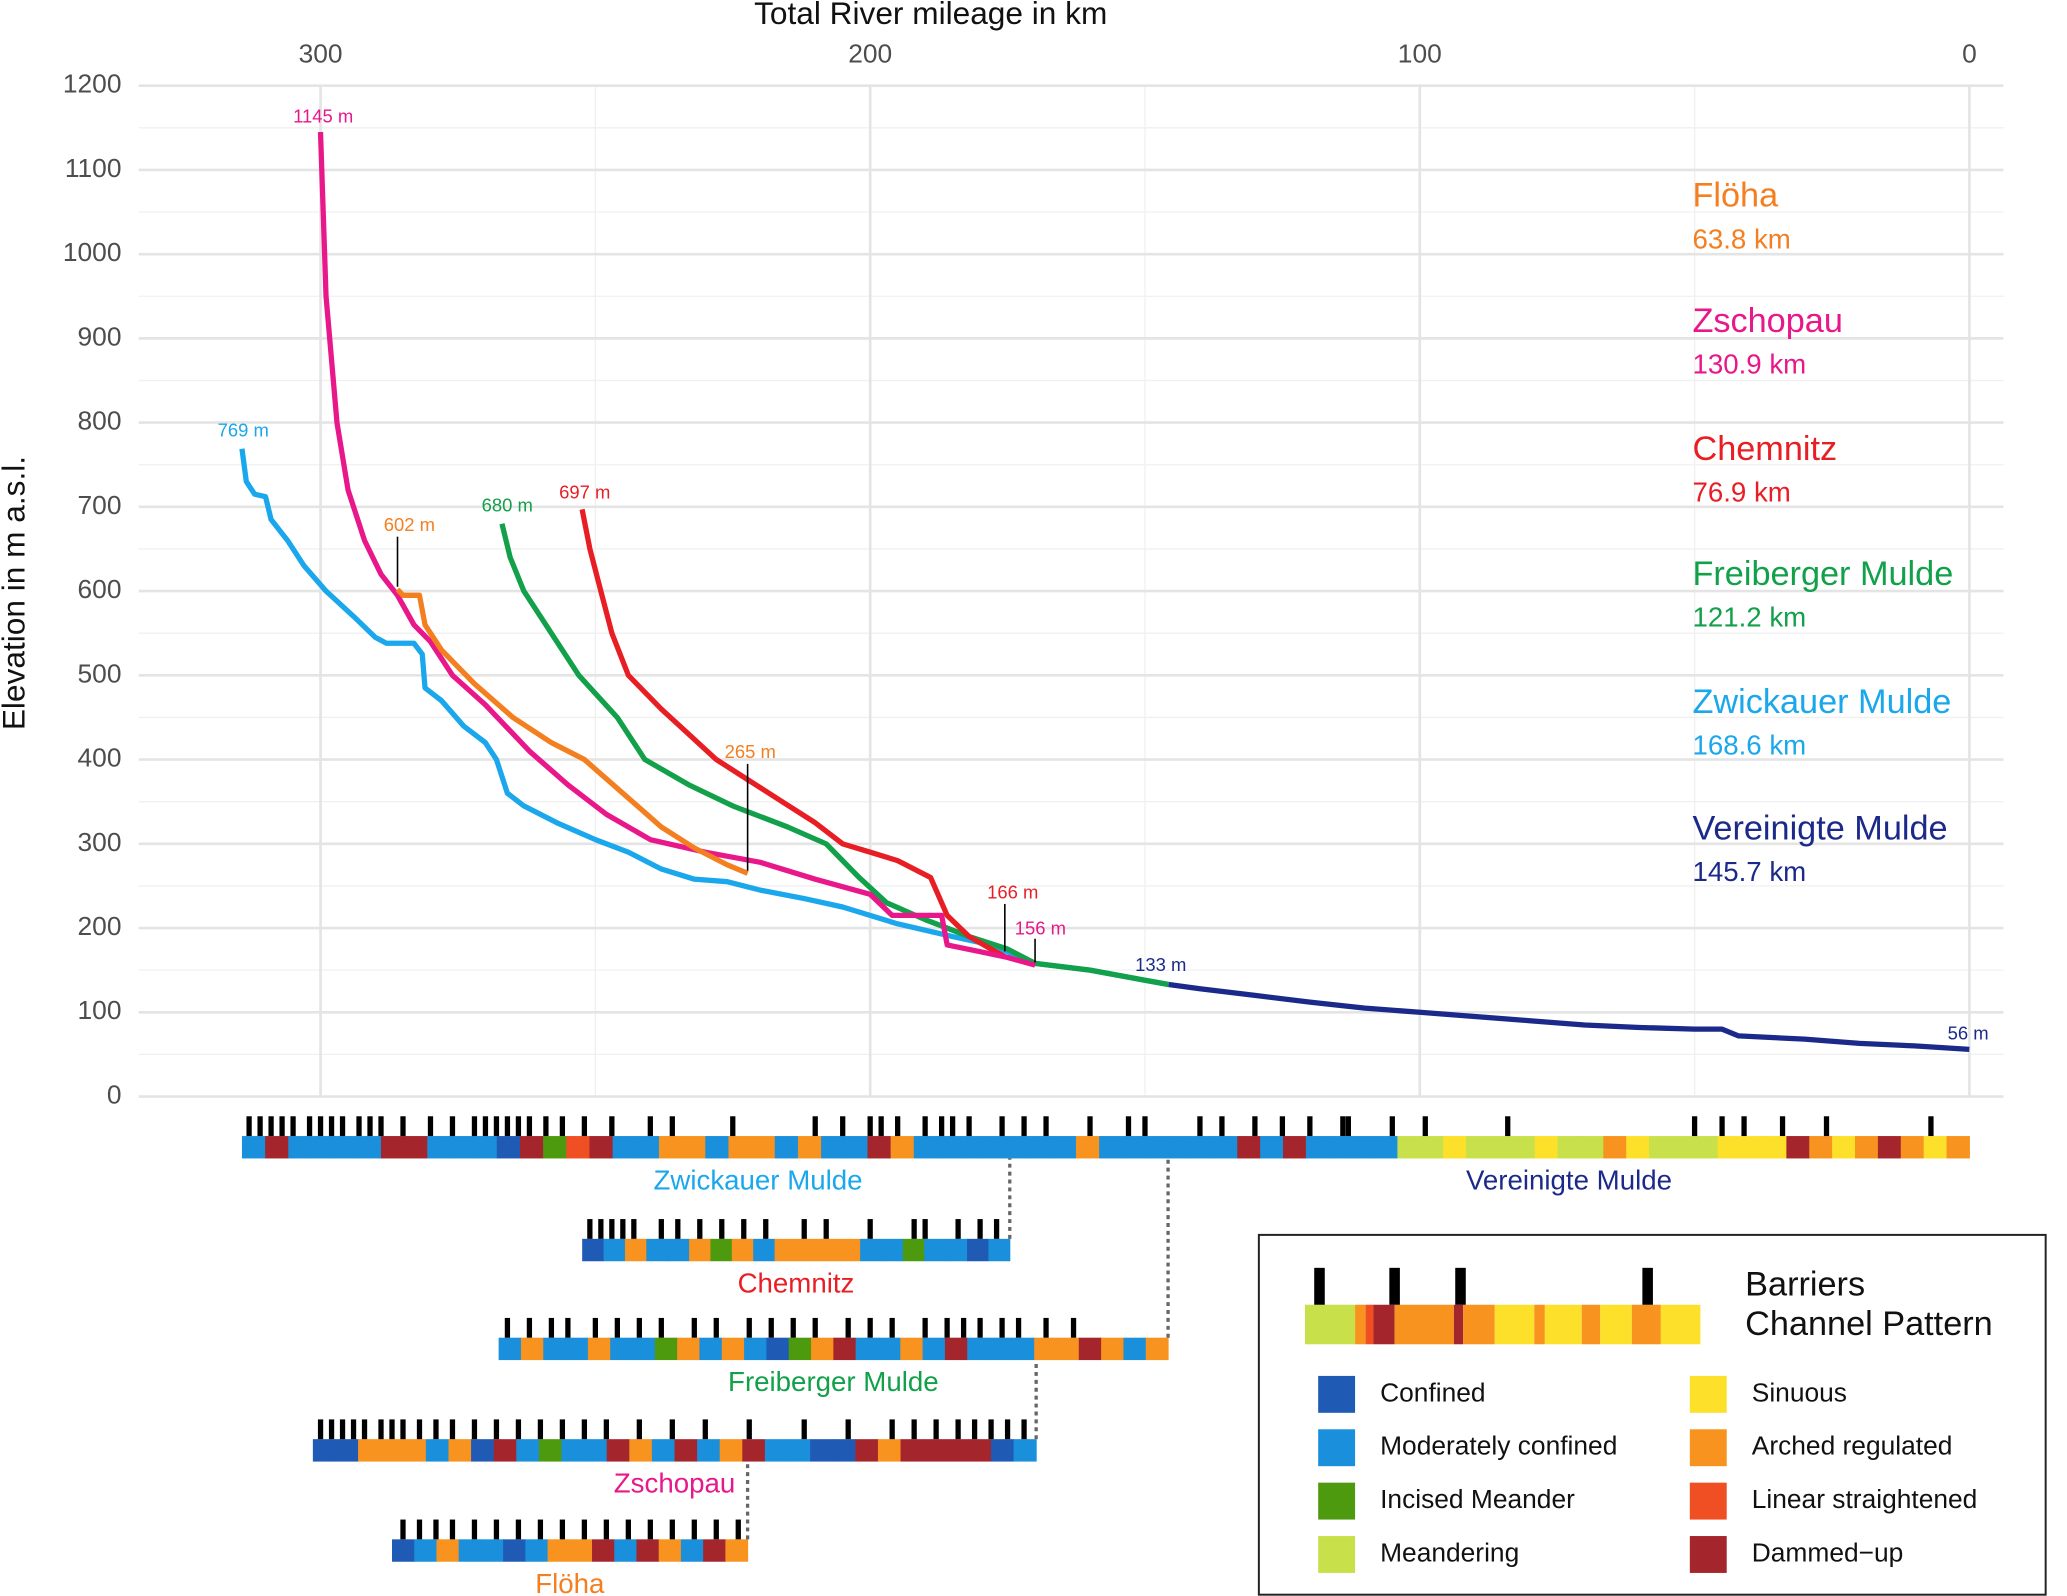  I want to click on annotation: 769 m, so click(243, 429).